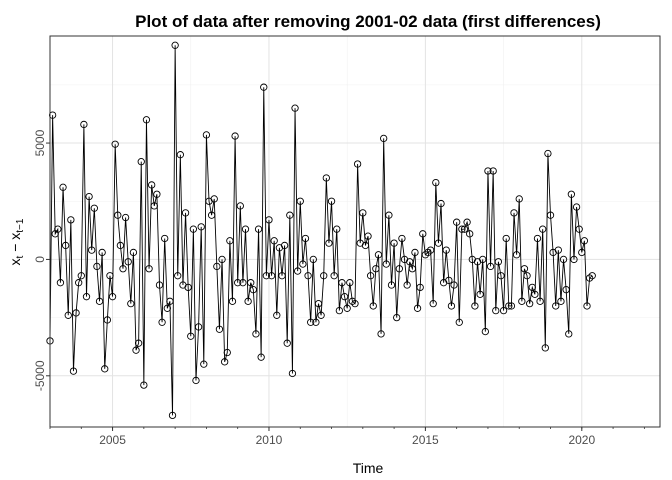 This screenshot has height=480, width=672. I want to click on y-axis: -5000 0 5000, so click(41, 260).